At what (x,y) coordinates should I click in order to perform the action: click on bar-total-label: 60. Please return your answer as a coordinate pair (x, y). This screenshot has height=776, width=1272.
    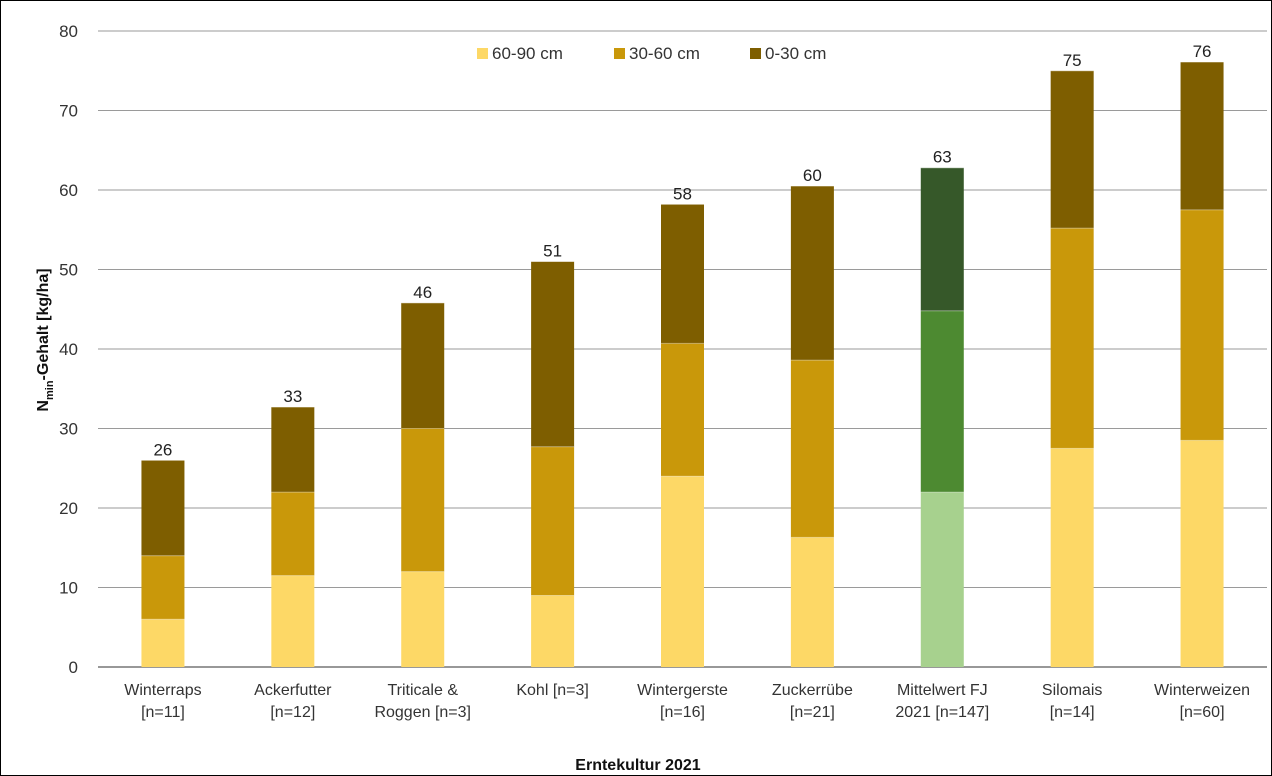
    Looking at the image, I should click on (812, 175).